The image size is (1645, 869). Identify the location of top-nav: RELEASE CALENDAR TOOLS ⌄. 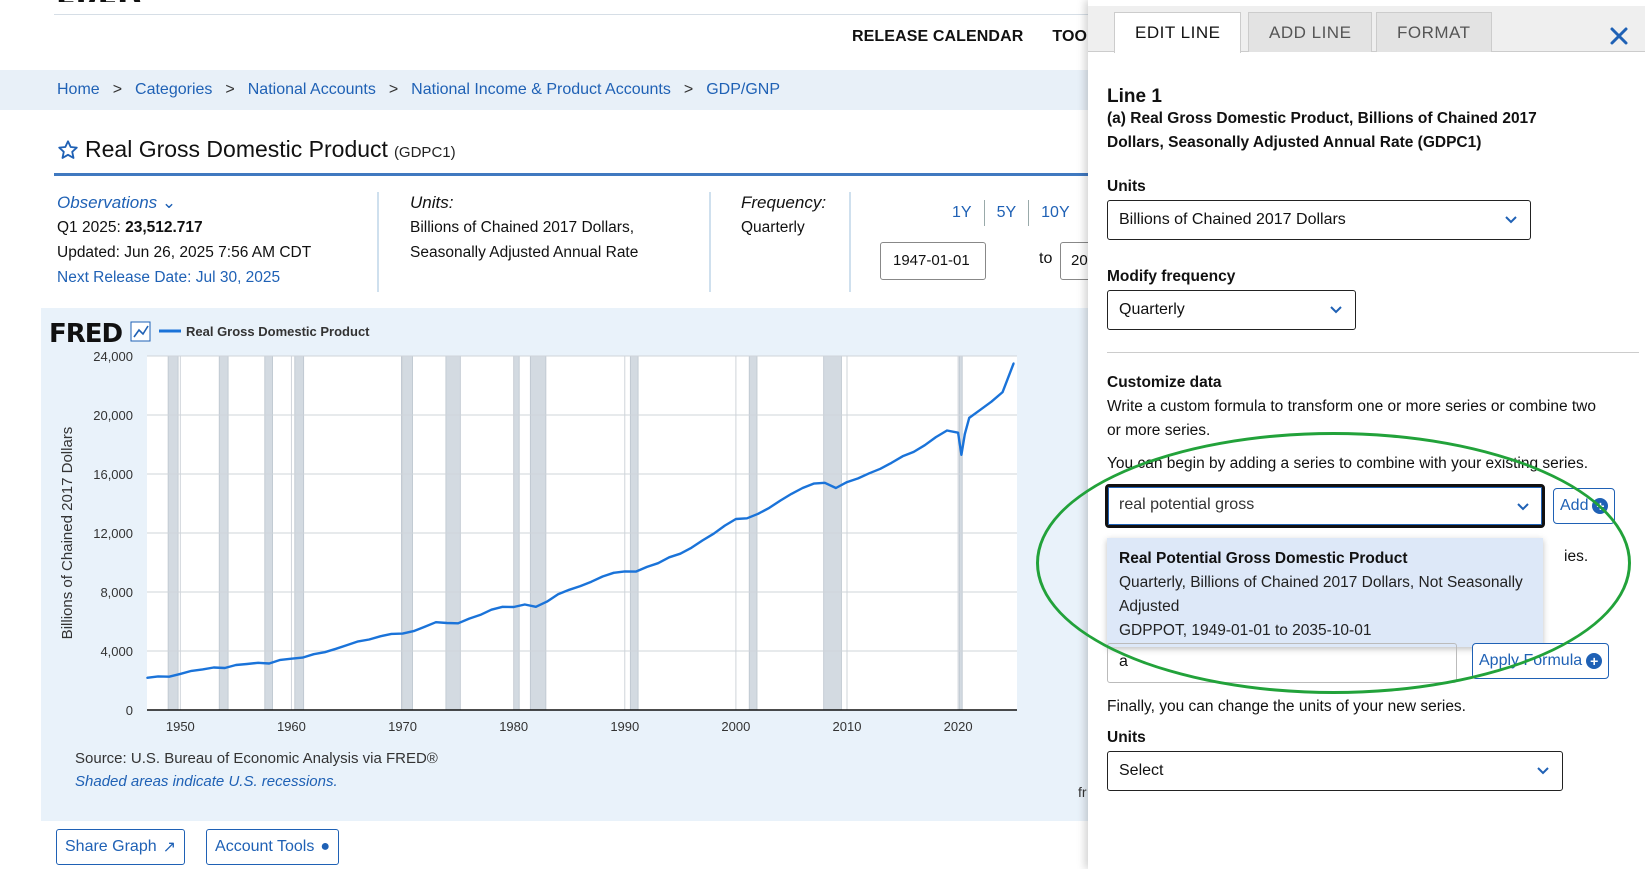
(987, 37).